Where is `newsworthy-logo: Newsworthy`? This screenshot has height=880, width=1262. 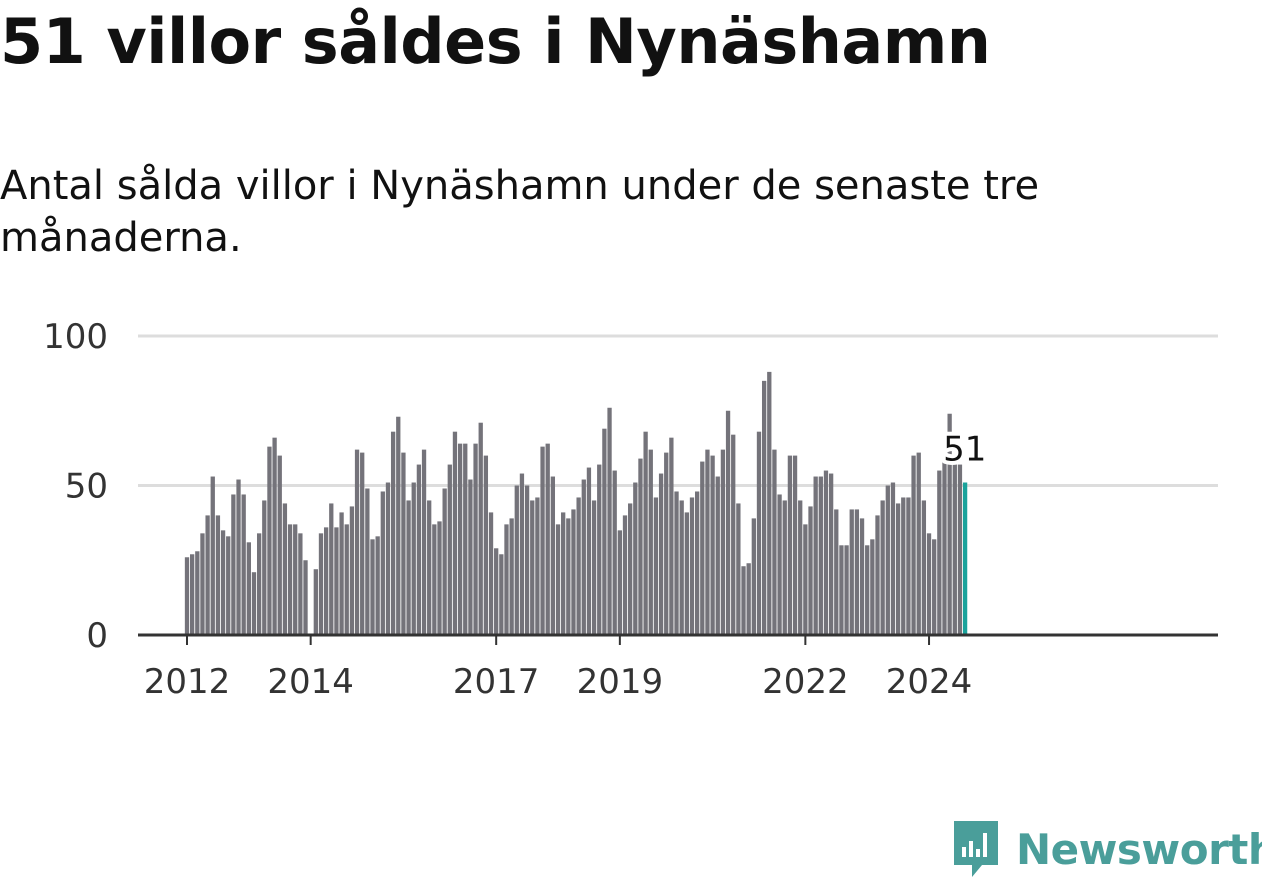
newsworthy-logo: Newsworthy is located at coordinates (1106, 849).